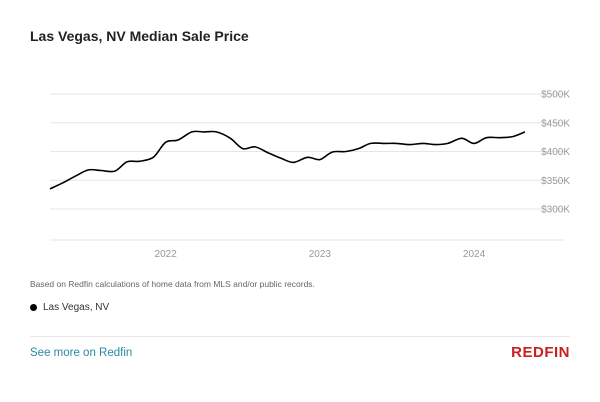 This screenshot has width=600, height=402. I want to click on y-tick-label: $350K, so click(555, 181).